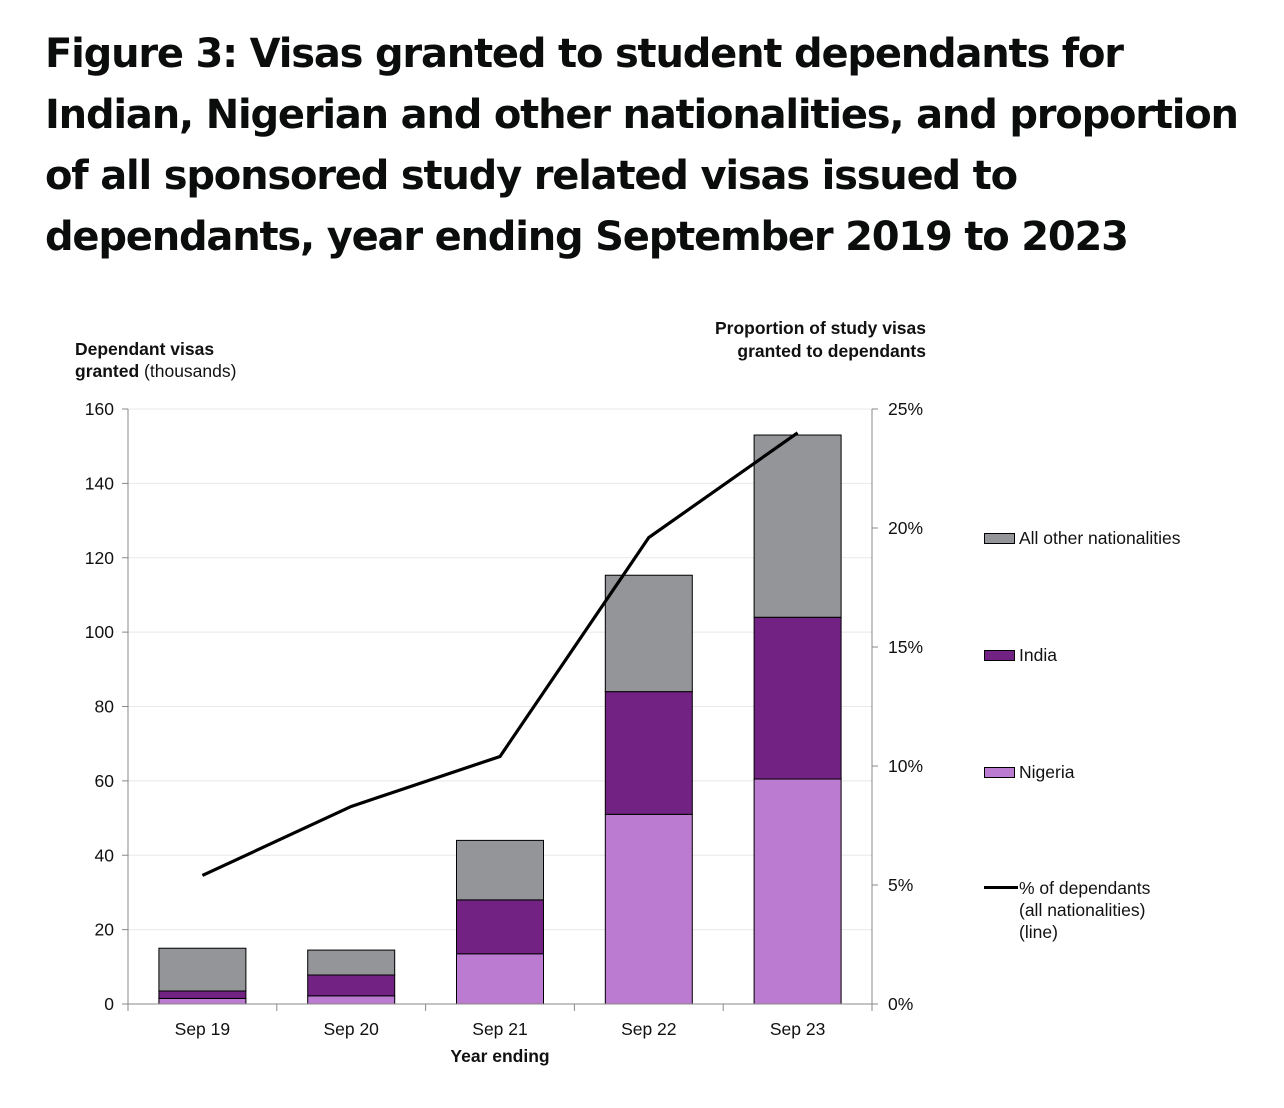 This screenshot has height=1108, width=1284. I want to click on y2-tick-label: 0%, so click(900, 1004).